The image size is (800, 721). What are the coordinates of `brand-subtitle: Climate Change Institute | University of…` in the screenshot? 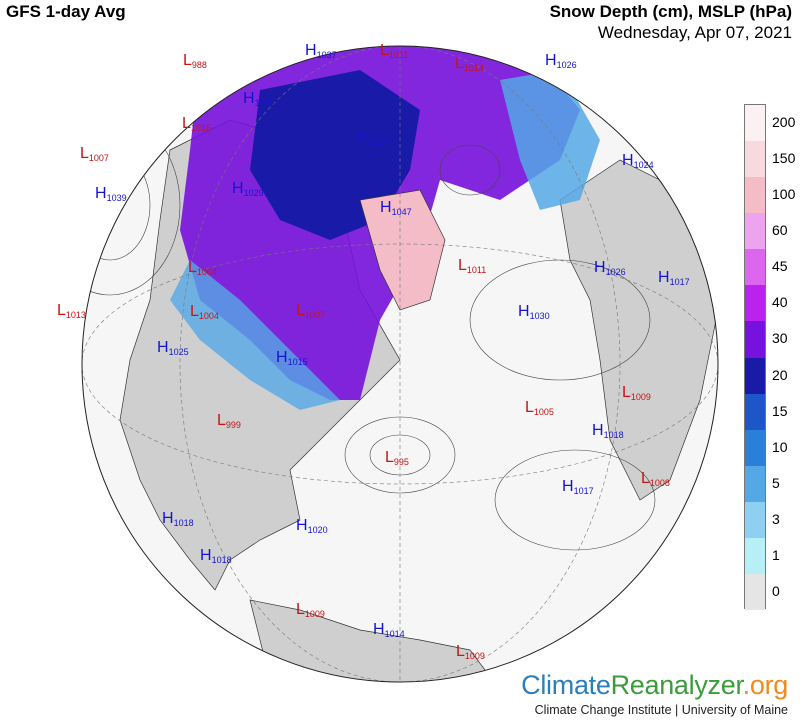 It's located at (661, 710).